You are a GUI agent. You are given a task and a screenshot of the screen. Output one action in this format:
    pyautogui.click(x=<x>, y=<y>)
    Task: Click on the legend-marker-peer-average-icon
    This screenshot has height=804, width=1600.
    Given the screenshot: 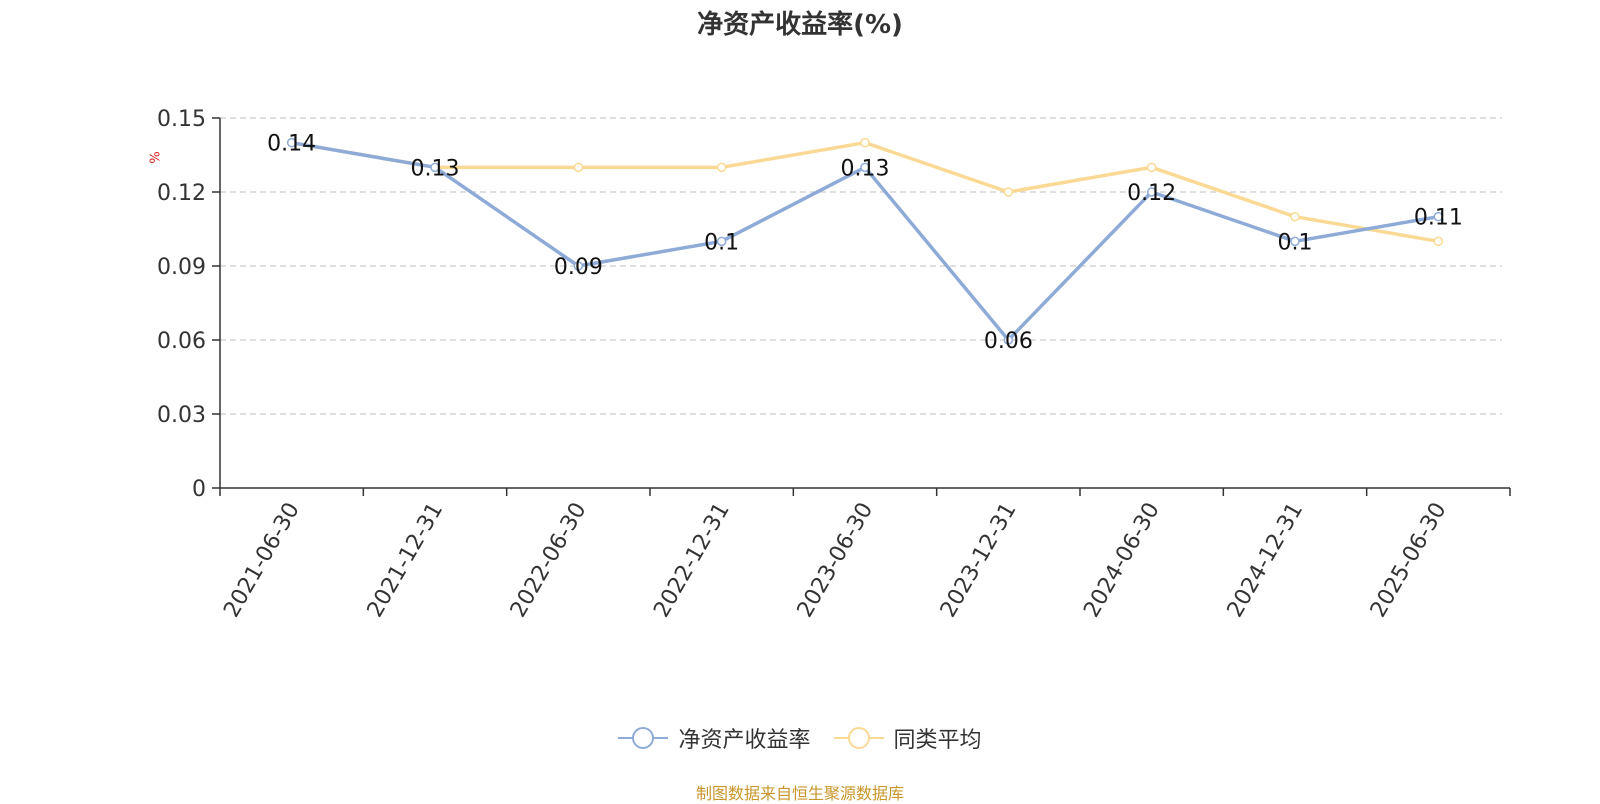 What is the action you would take?
    pyautogui.click(x=858, y=738)
    